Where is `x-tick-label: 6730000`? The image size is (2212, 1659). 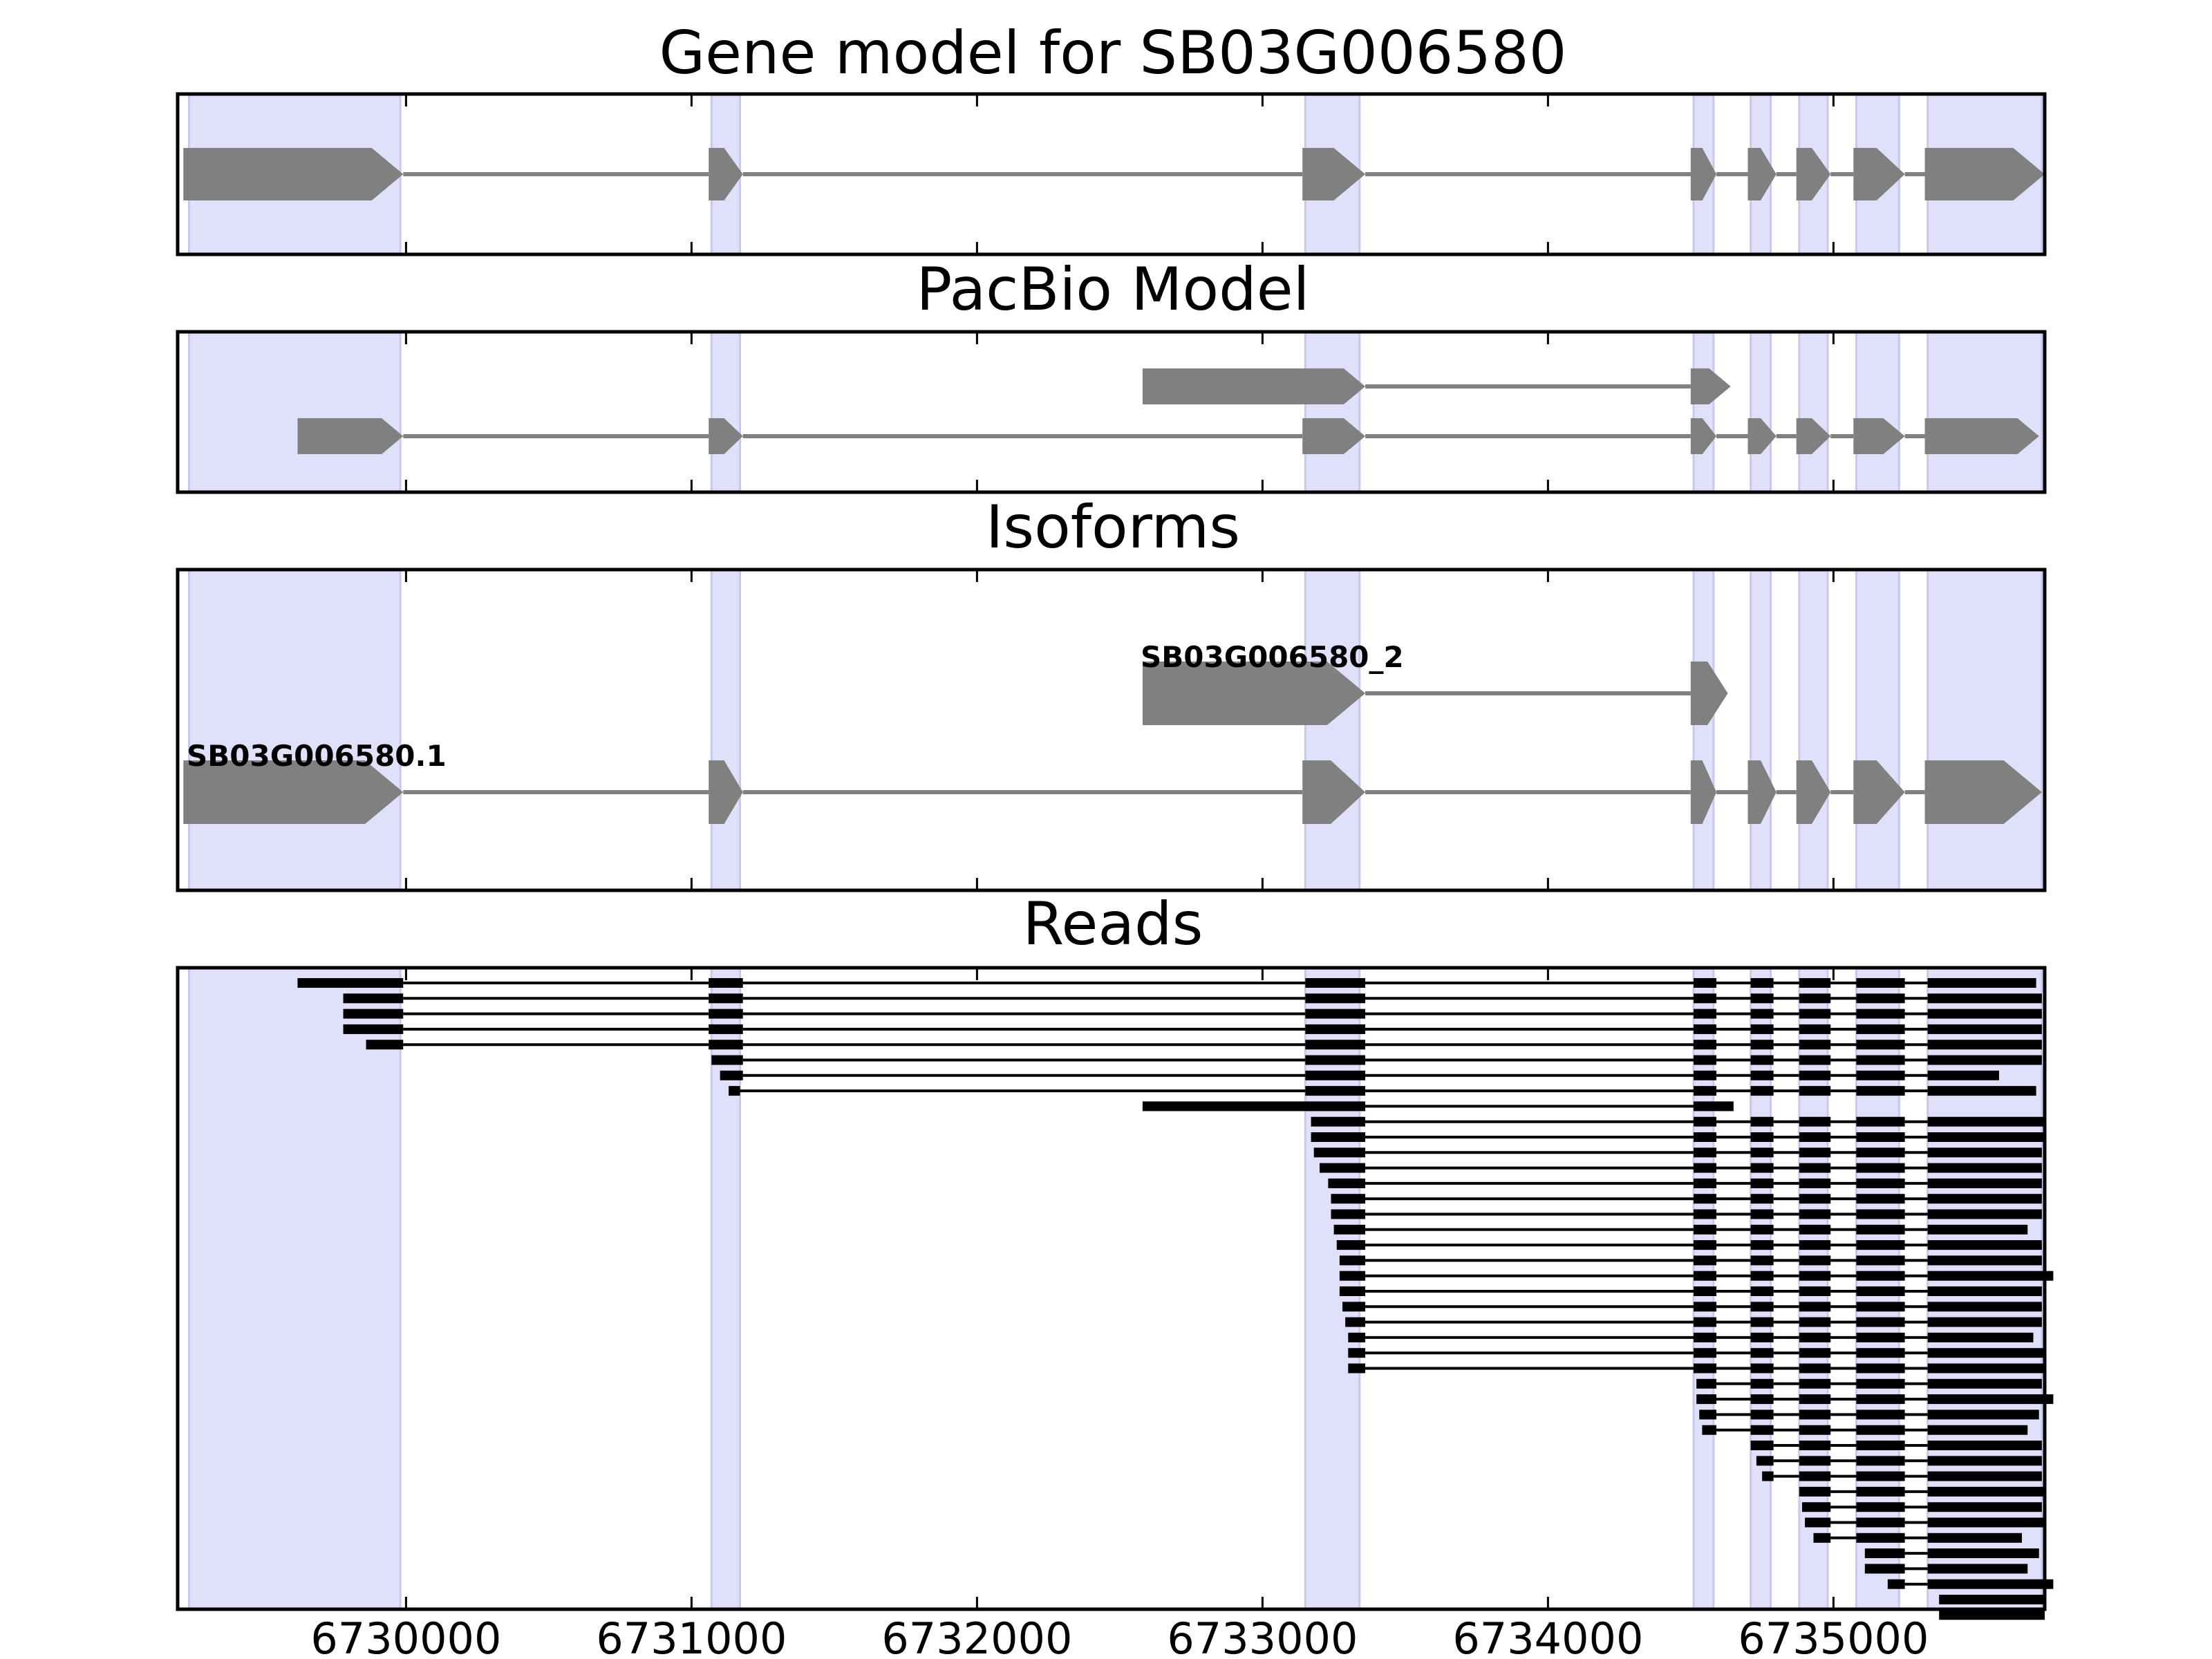
x-tick-label: 6730000 is located at coordinates (405, 1636).